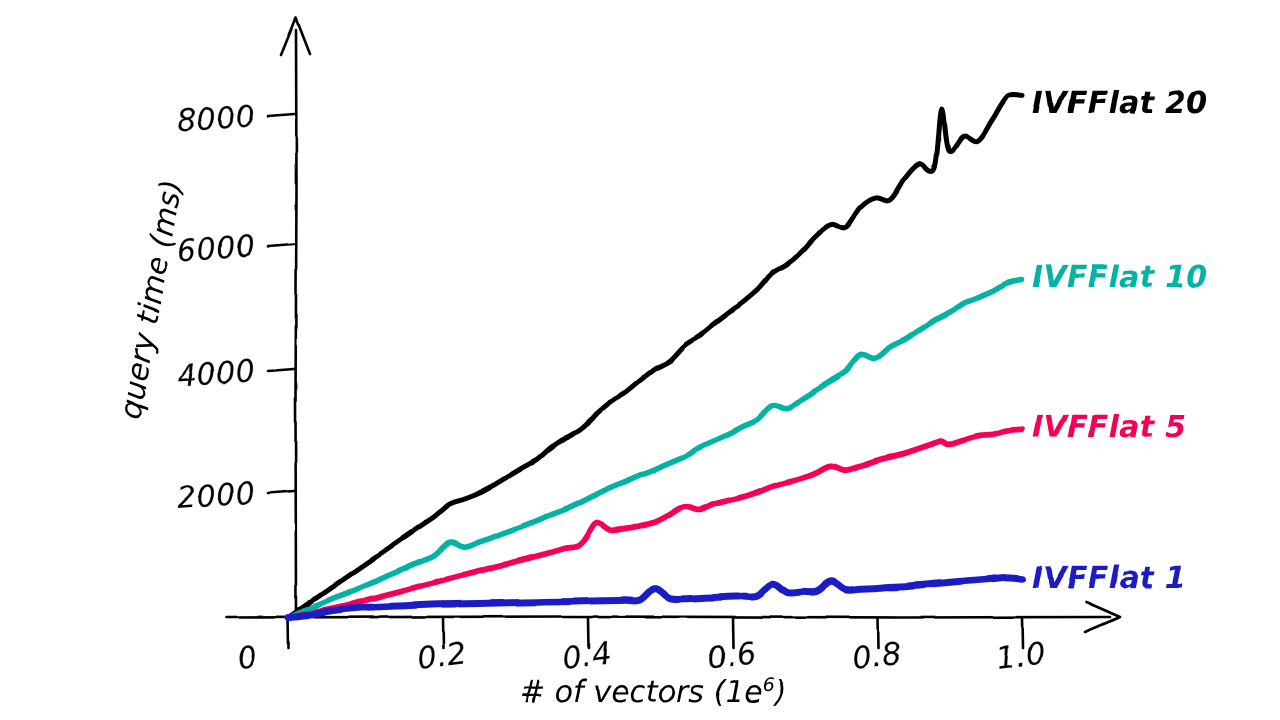 The image size is (1280, 720). I want to click on x-tick-1.0, so click(1022, 633).